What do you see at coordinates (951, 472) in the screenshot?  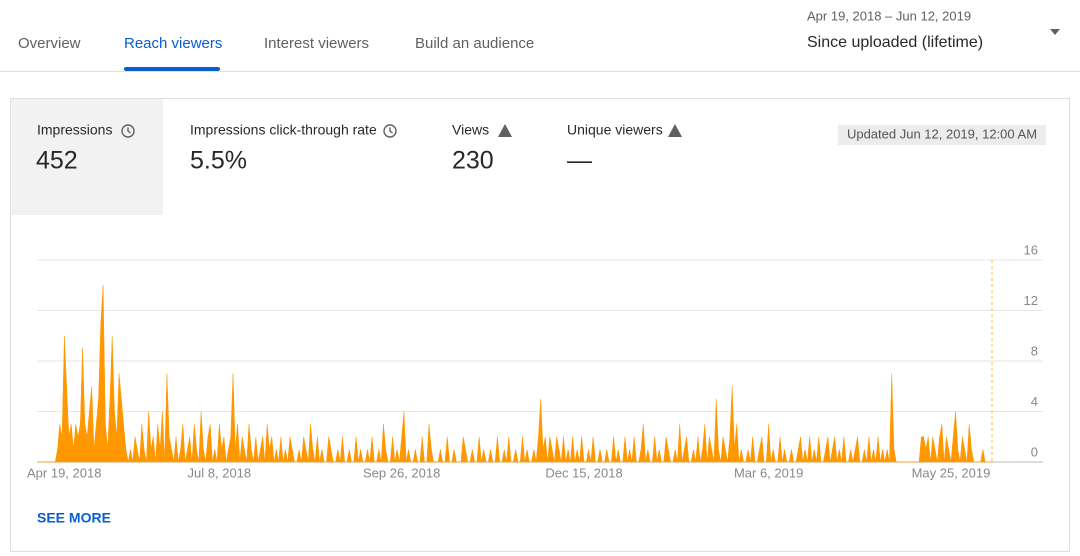 I see `x-tick-label: May 25, 2019` at bounding box center [951, 472].